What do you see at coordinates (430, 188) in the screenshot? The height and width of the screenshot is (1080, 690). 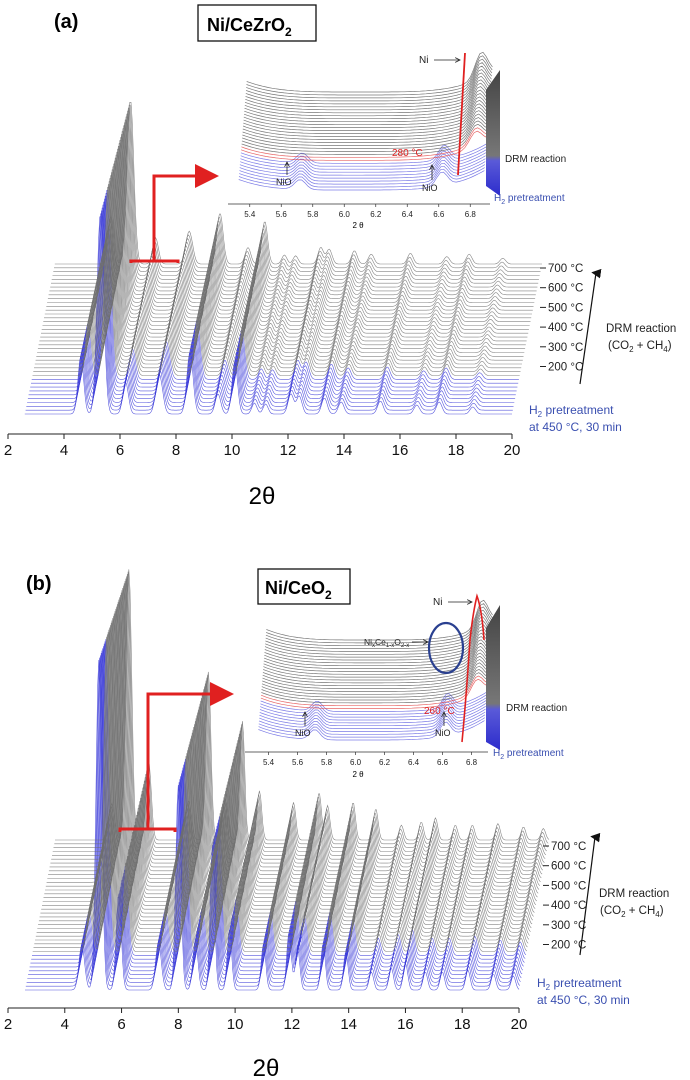 I see `inset-nio-label-a-2: NiO` at bounding box center [430, 188].